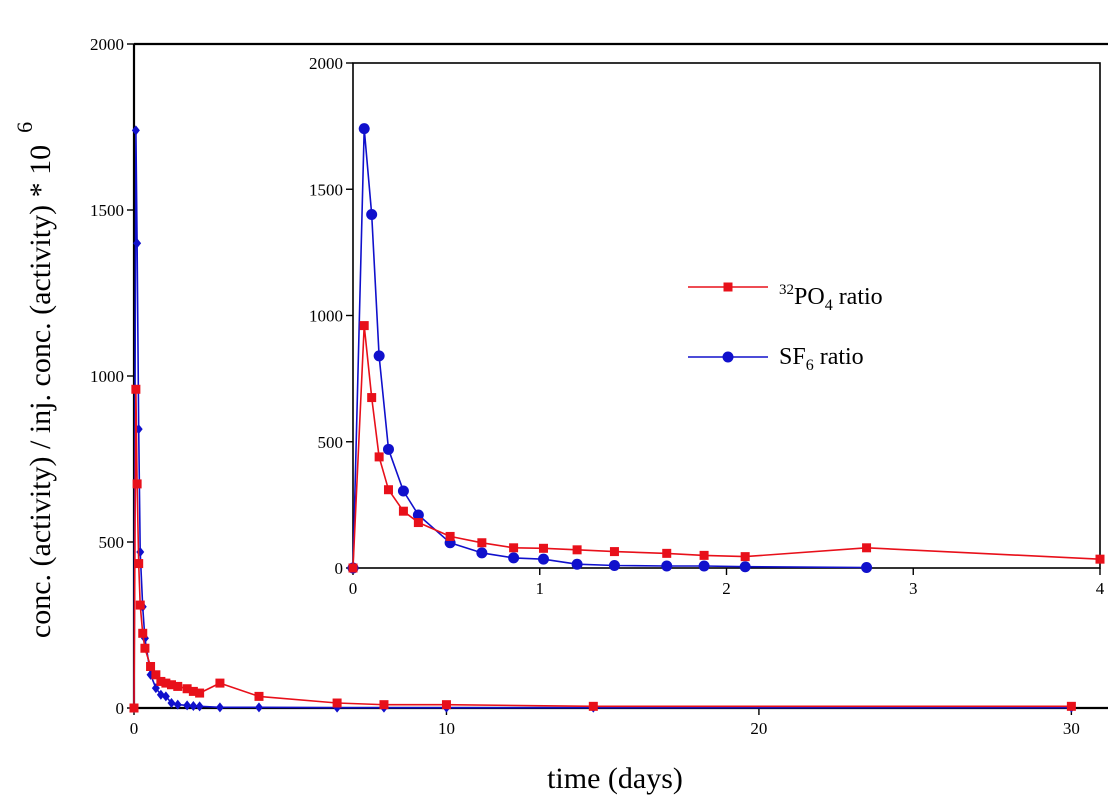  What do you see at coordinates (107, 210) in the screenshot?
I see `main-y-tick-label: 1500` at bounding box center [107, 210].